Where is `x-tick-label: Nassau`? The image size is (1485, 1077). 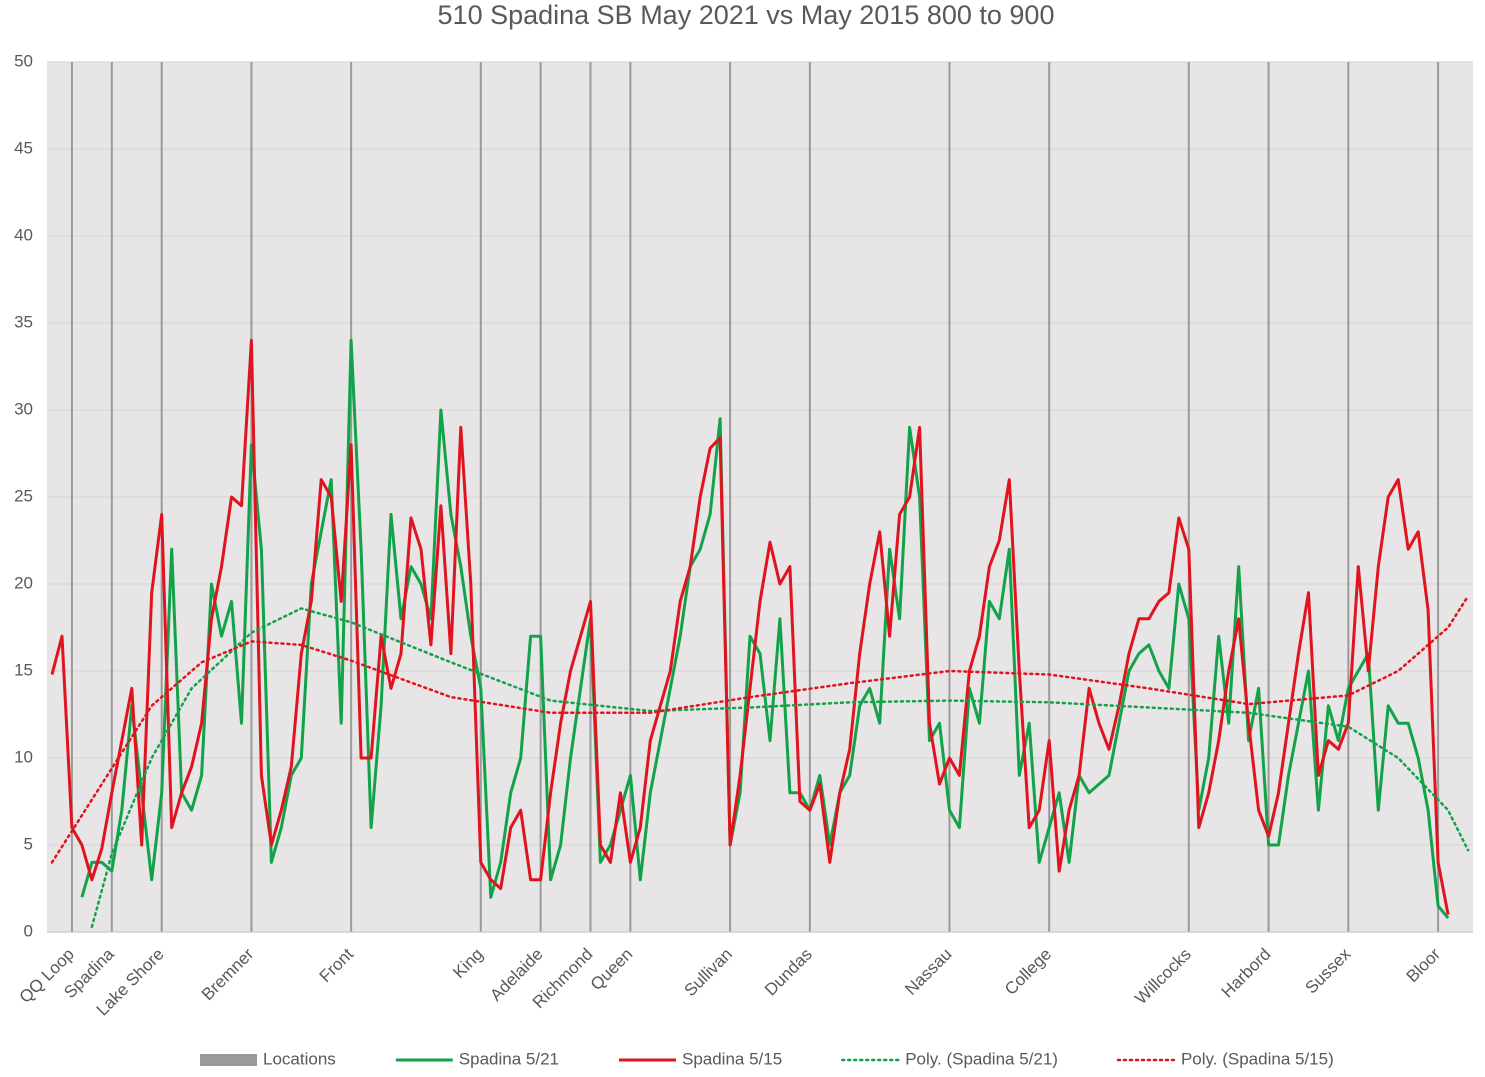
x-tick-label: Nassau is located at coordinates (928, 972).